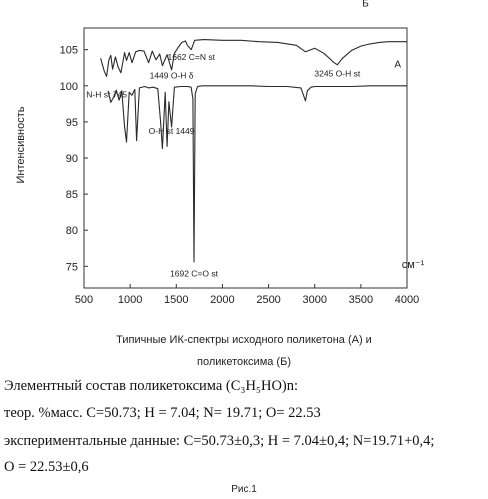 Image resolution: width=488 pixels, height=499 pixels. I want to click on figure-caption-line-2: поликетоксима (Б), so click(244, 362).